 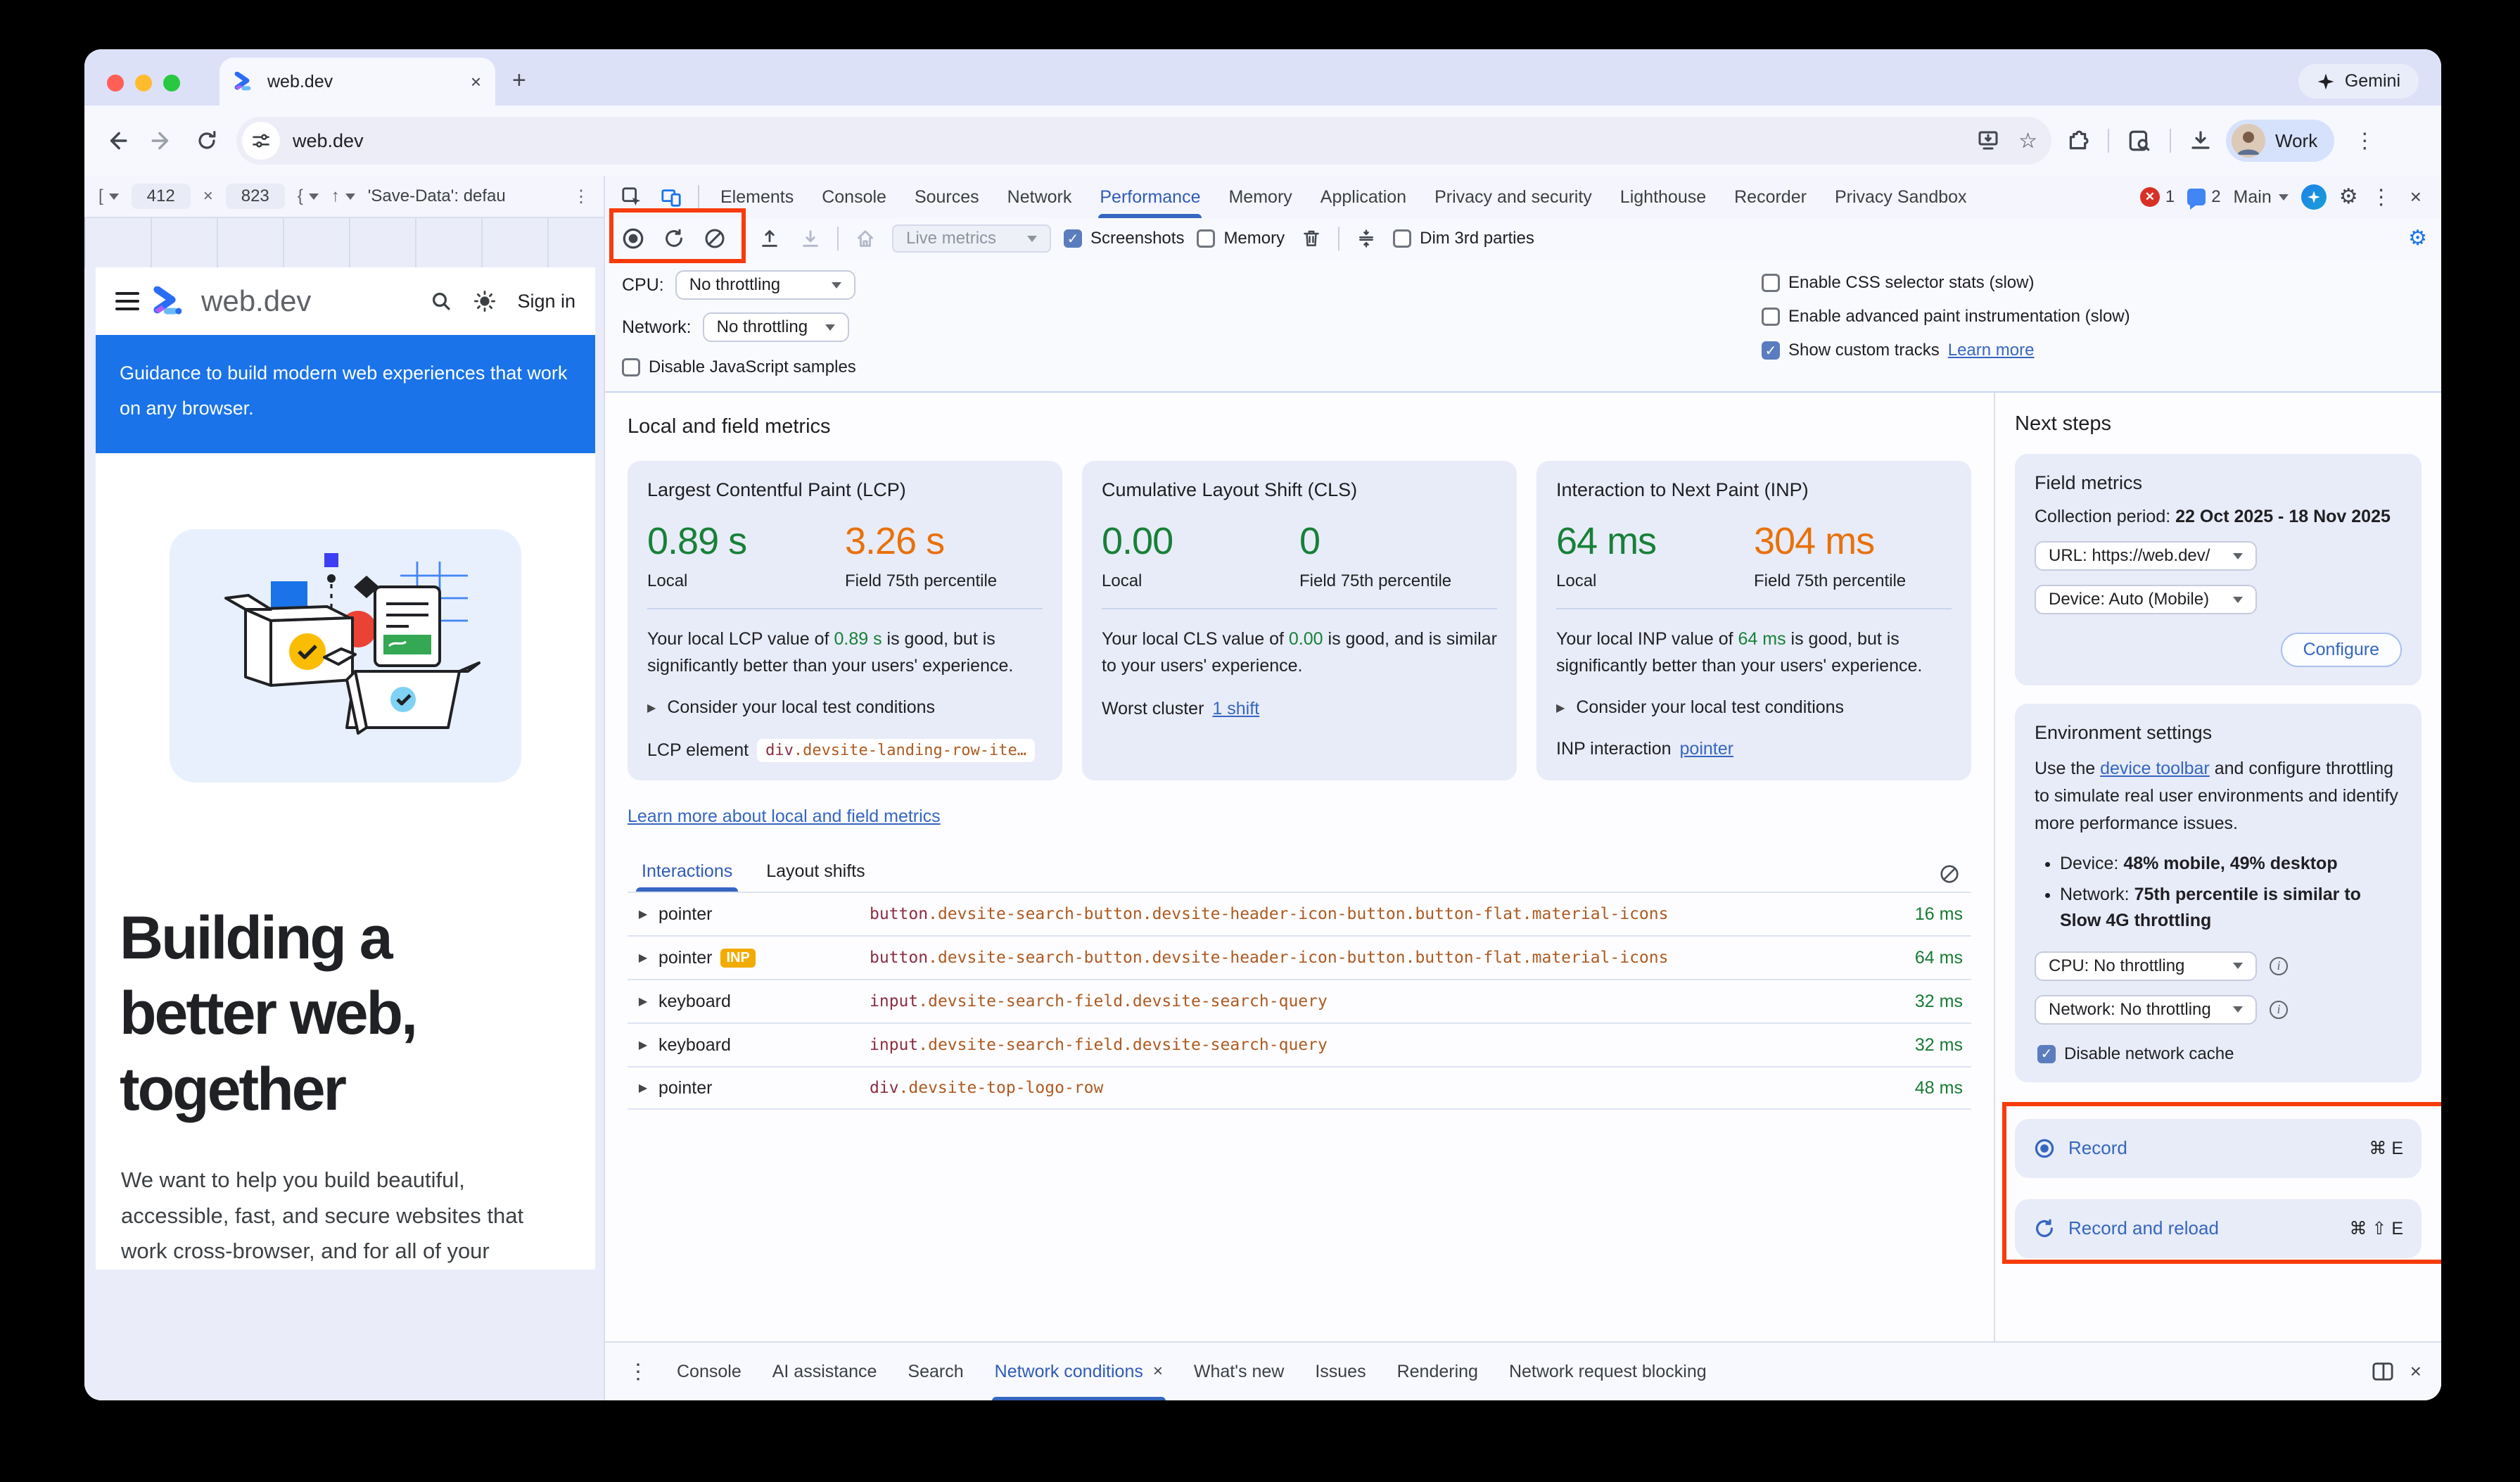 I want to click on tab-console: Console, so click(x=854, y=197).